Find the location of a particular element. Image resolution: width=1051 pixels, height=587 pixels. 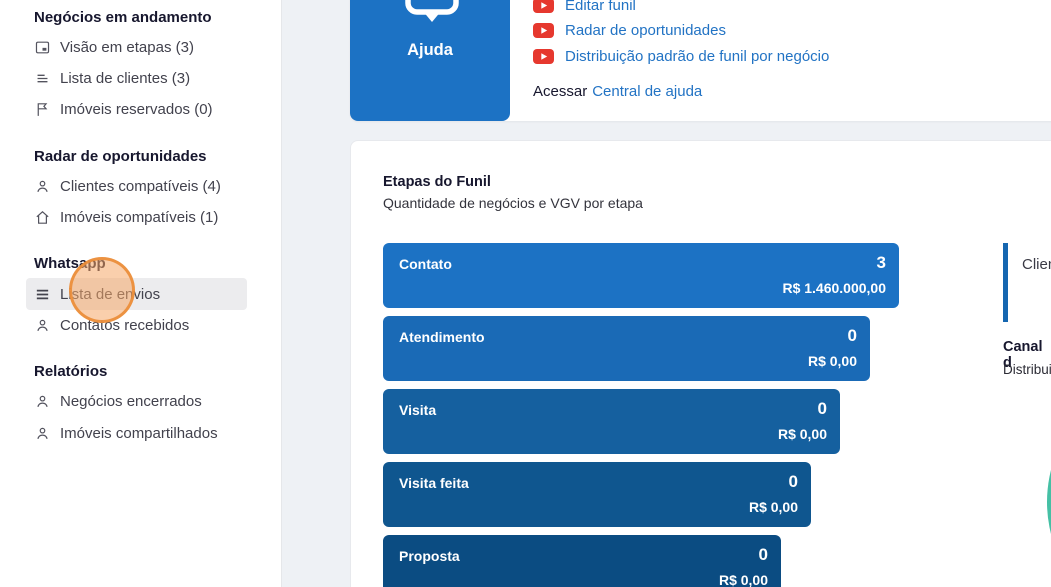

sidebar-item-clientes-compativeis: Clientes compatíveis (4) is located at coordinates (127, 186).